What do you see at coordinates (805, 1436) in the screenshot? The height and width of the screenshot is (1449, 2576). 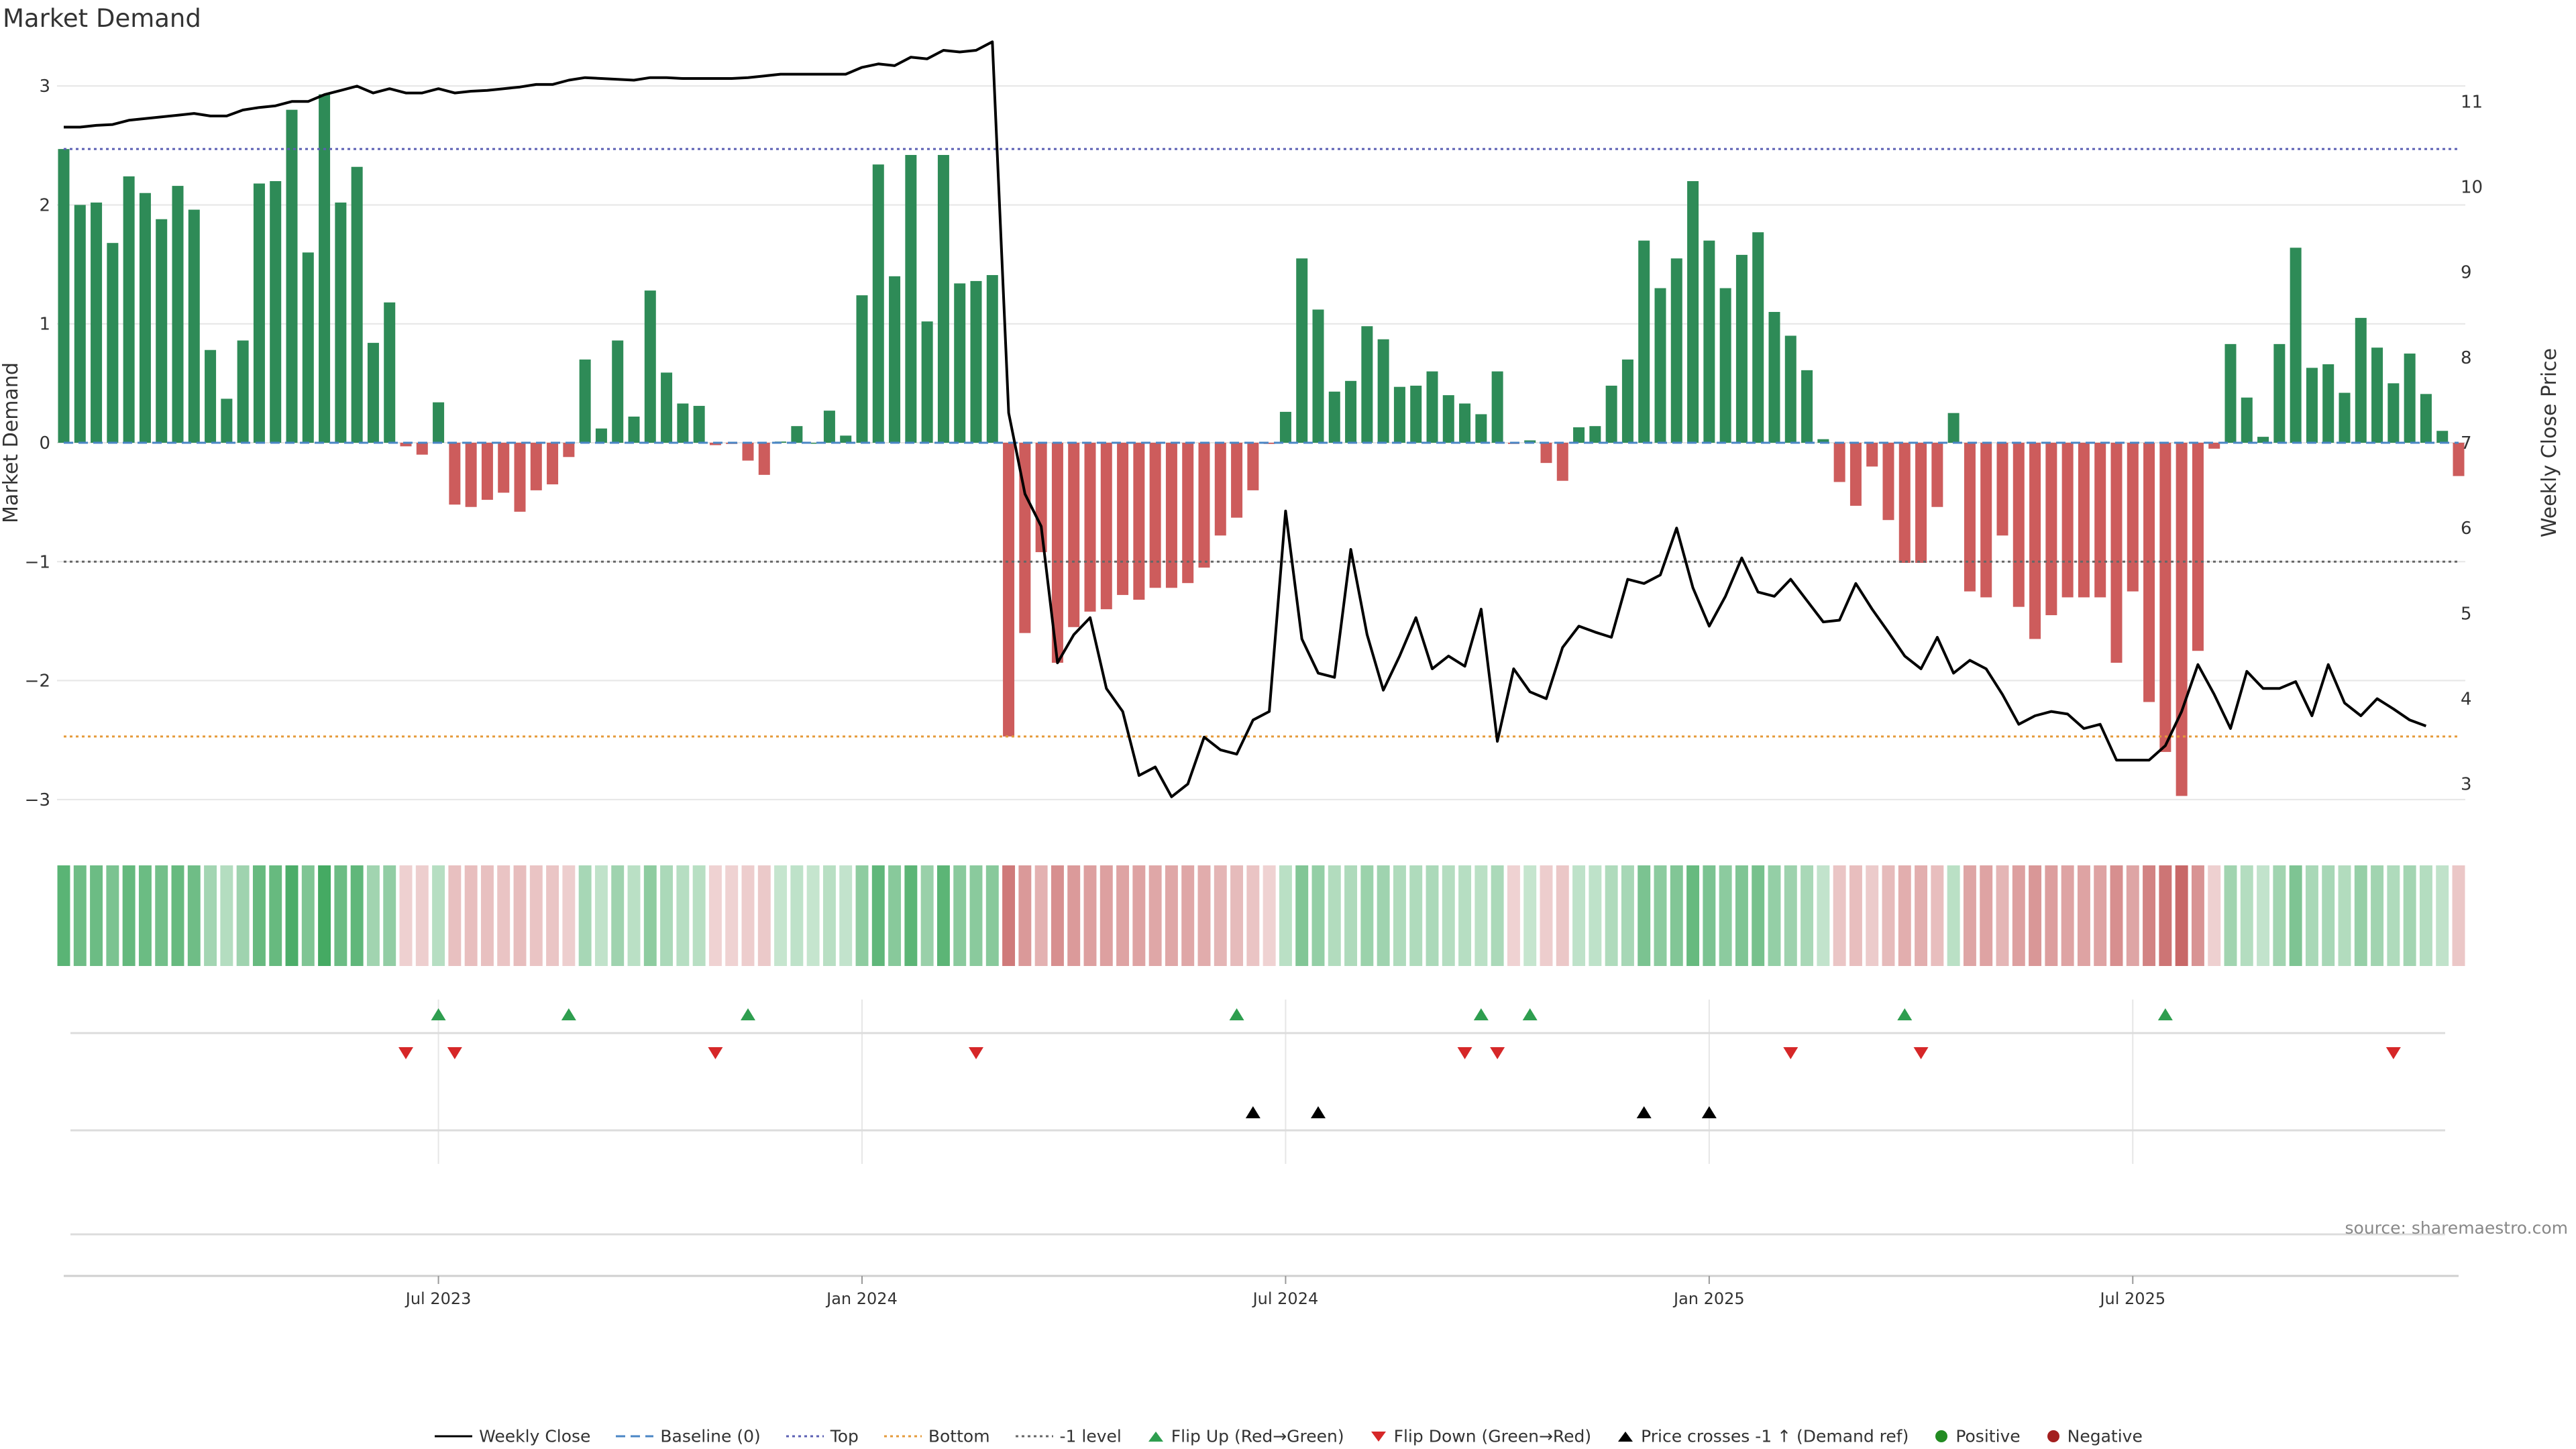 I see `top-swatch-icon` at bounding box center [805, 1436].